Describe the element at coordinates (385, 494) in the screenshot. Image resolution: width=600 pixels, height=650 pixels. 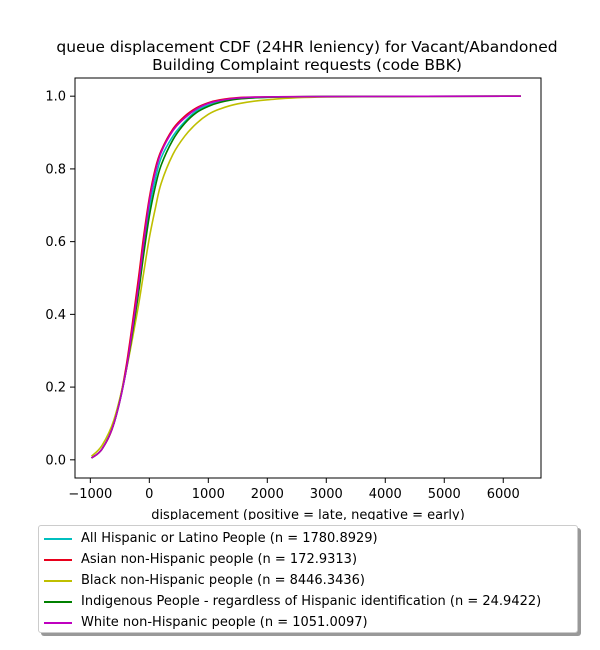
I see `x-tick-label: 4000` at that location.